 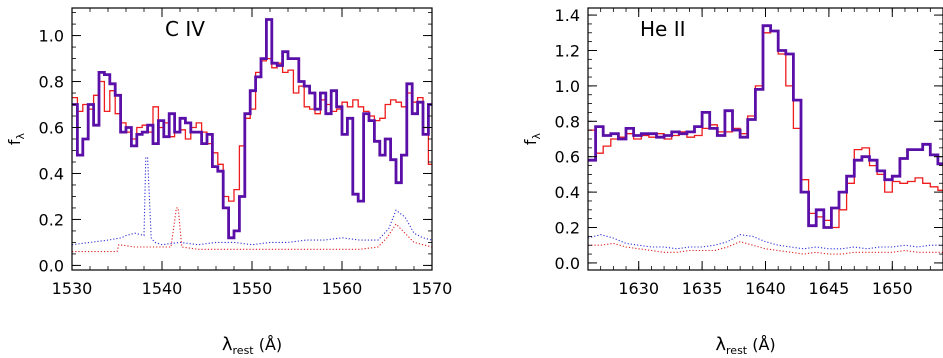 What do you see at coordinates (432, 288) in the screenshot?
I see `x-tick-label: 1570` at bounding box center [432, 288].